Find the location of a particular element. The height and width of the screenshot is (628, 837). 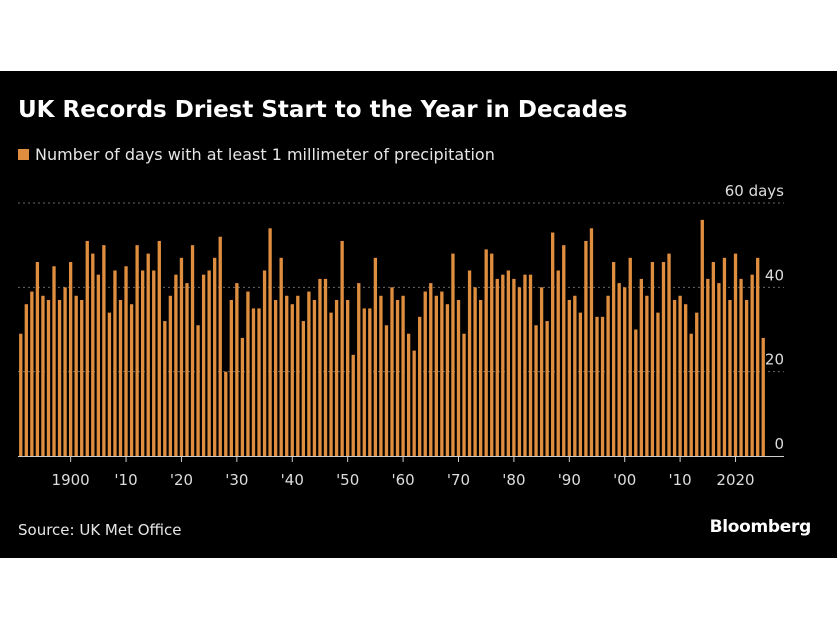

bar-2010 is located at coordinates (680, 375).